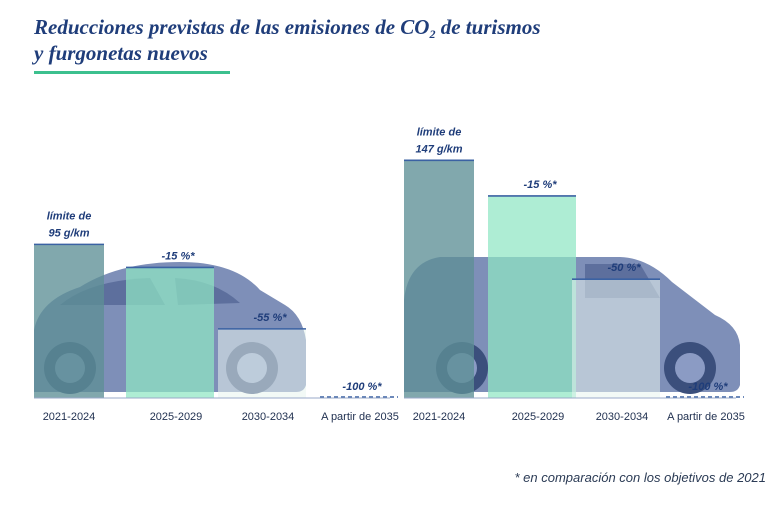 This screenshot has width=780, height=520. What do you see at coordinates (362, 387) in the screenshot?
I see `turismos-value-label-4: -100 %*` at bounding box center [362, 387].